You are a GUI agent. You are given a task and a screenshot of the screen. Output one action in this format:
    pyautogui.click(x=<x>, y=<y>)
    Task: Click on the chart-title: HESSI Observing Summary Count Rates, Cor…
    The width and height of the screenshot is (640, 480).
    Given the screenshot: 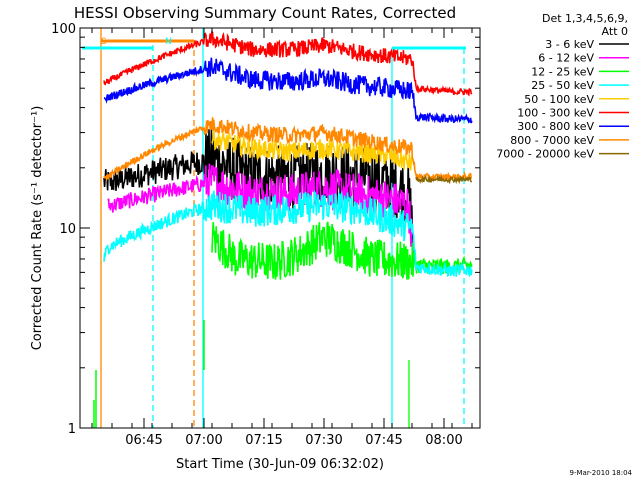 What is the action you would take?
    pyautogui.click(x=265, y=13)
    